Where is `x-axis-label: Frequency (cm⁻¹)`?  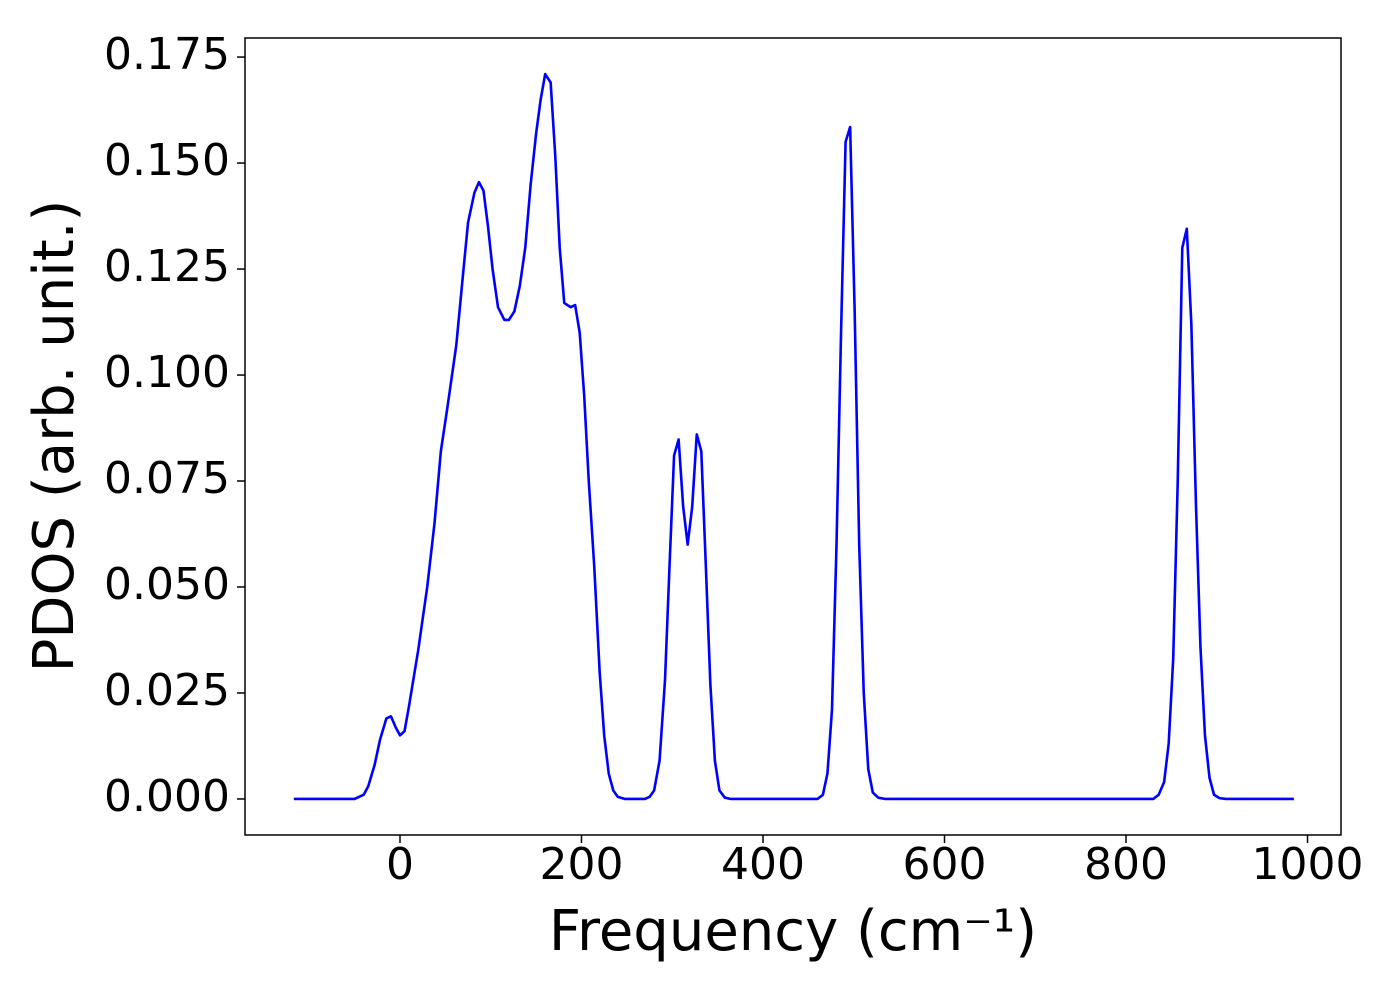 x-axis-label: Frequency (cm⁻¹) is located at coordinates (793, 931).